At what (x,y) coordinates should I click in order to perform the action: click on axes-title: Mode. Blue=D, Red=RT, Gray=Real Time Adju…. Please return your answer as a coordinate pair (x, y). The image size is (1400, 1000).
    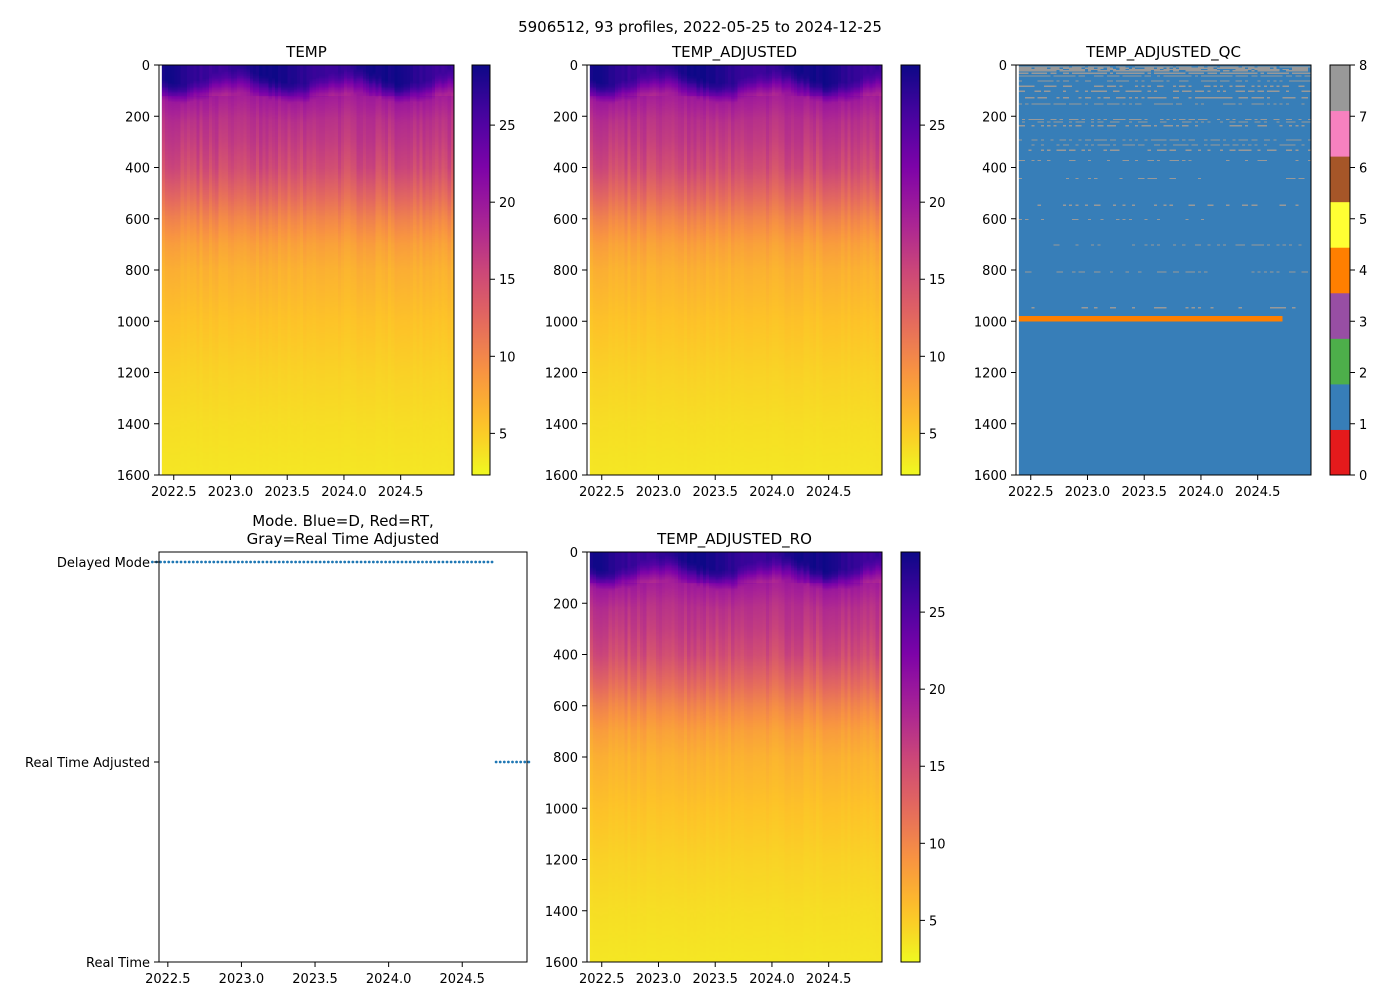
    Looking at the image, I should click on (343, 530).